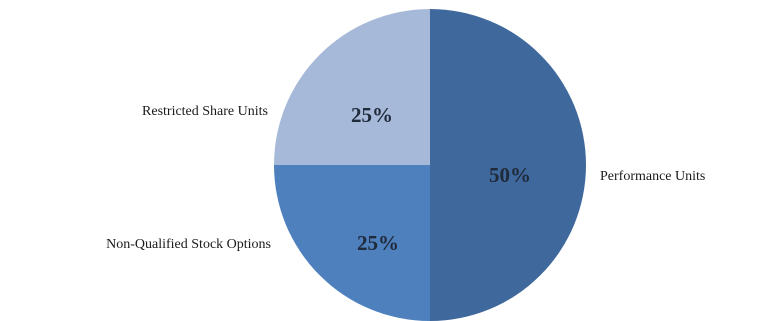  What do you see at coordinates (372, 115) in the screenshot?
I see `slice-value-restricted-share-units: 25%` at bounding box center [372, 115].